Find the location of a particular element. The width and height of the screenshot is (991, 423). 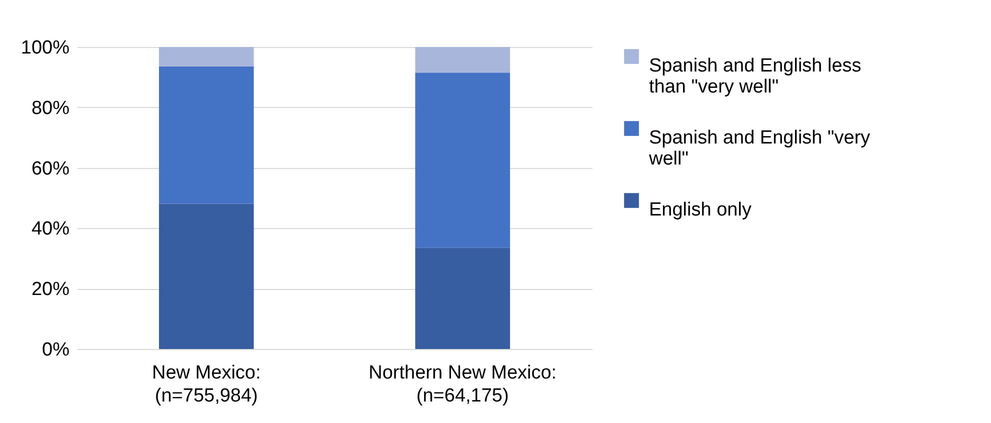

y-tick-label: 20% is located at coordinates (50, 289).